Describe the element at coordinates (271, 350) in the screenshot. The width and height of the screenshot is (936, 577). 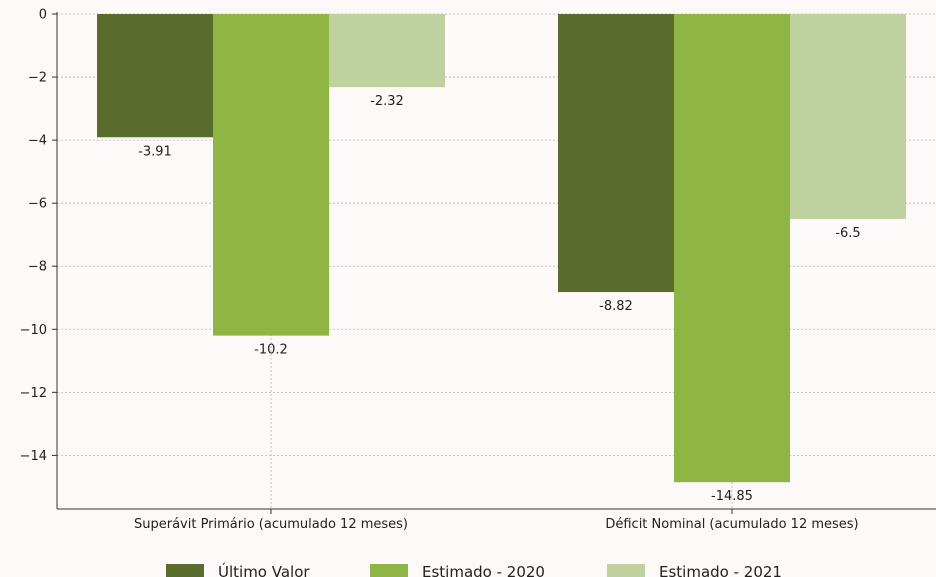
I see `data-label: -10.2` at that location.